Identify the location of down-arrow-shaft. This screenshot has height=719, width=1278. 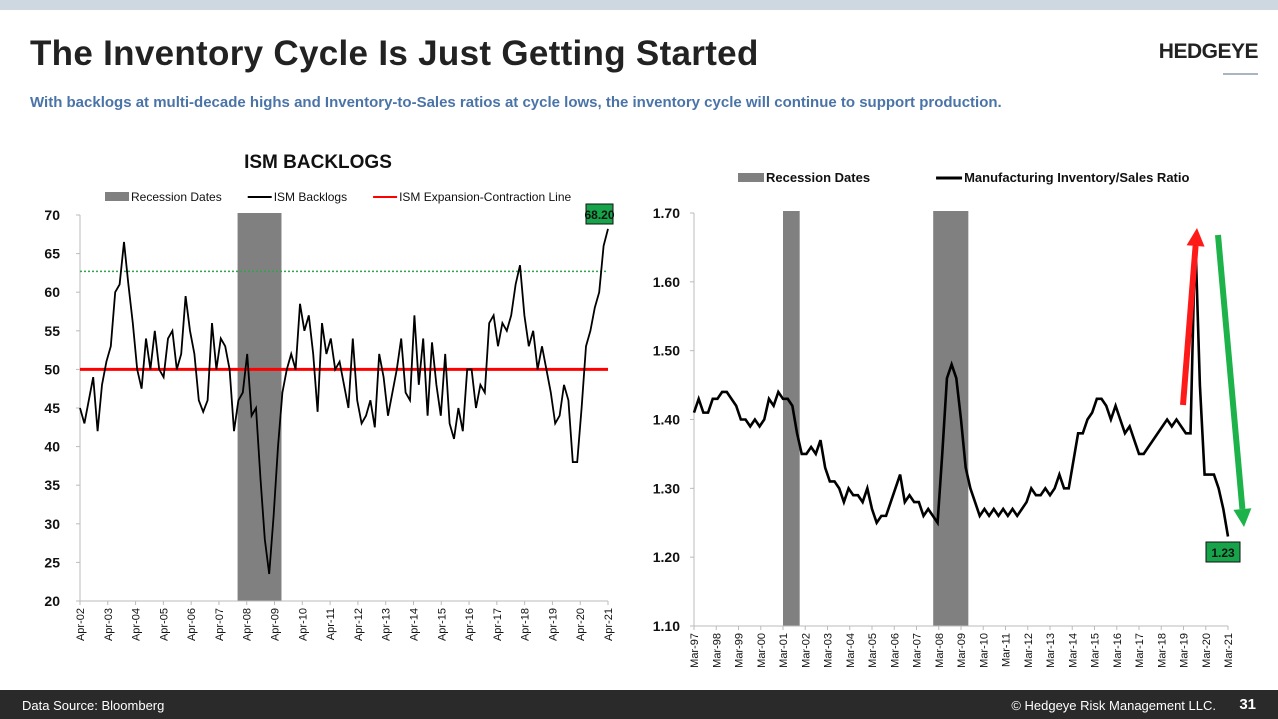
(1230, 372).